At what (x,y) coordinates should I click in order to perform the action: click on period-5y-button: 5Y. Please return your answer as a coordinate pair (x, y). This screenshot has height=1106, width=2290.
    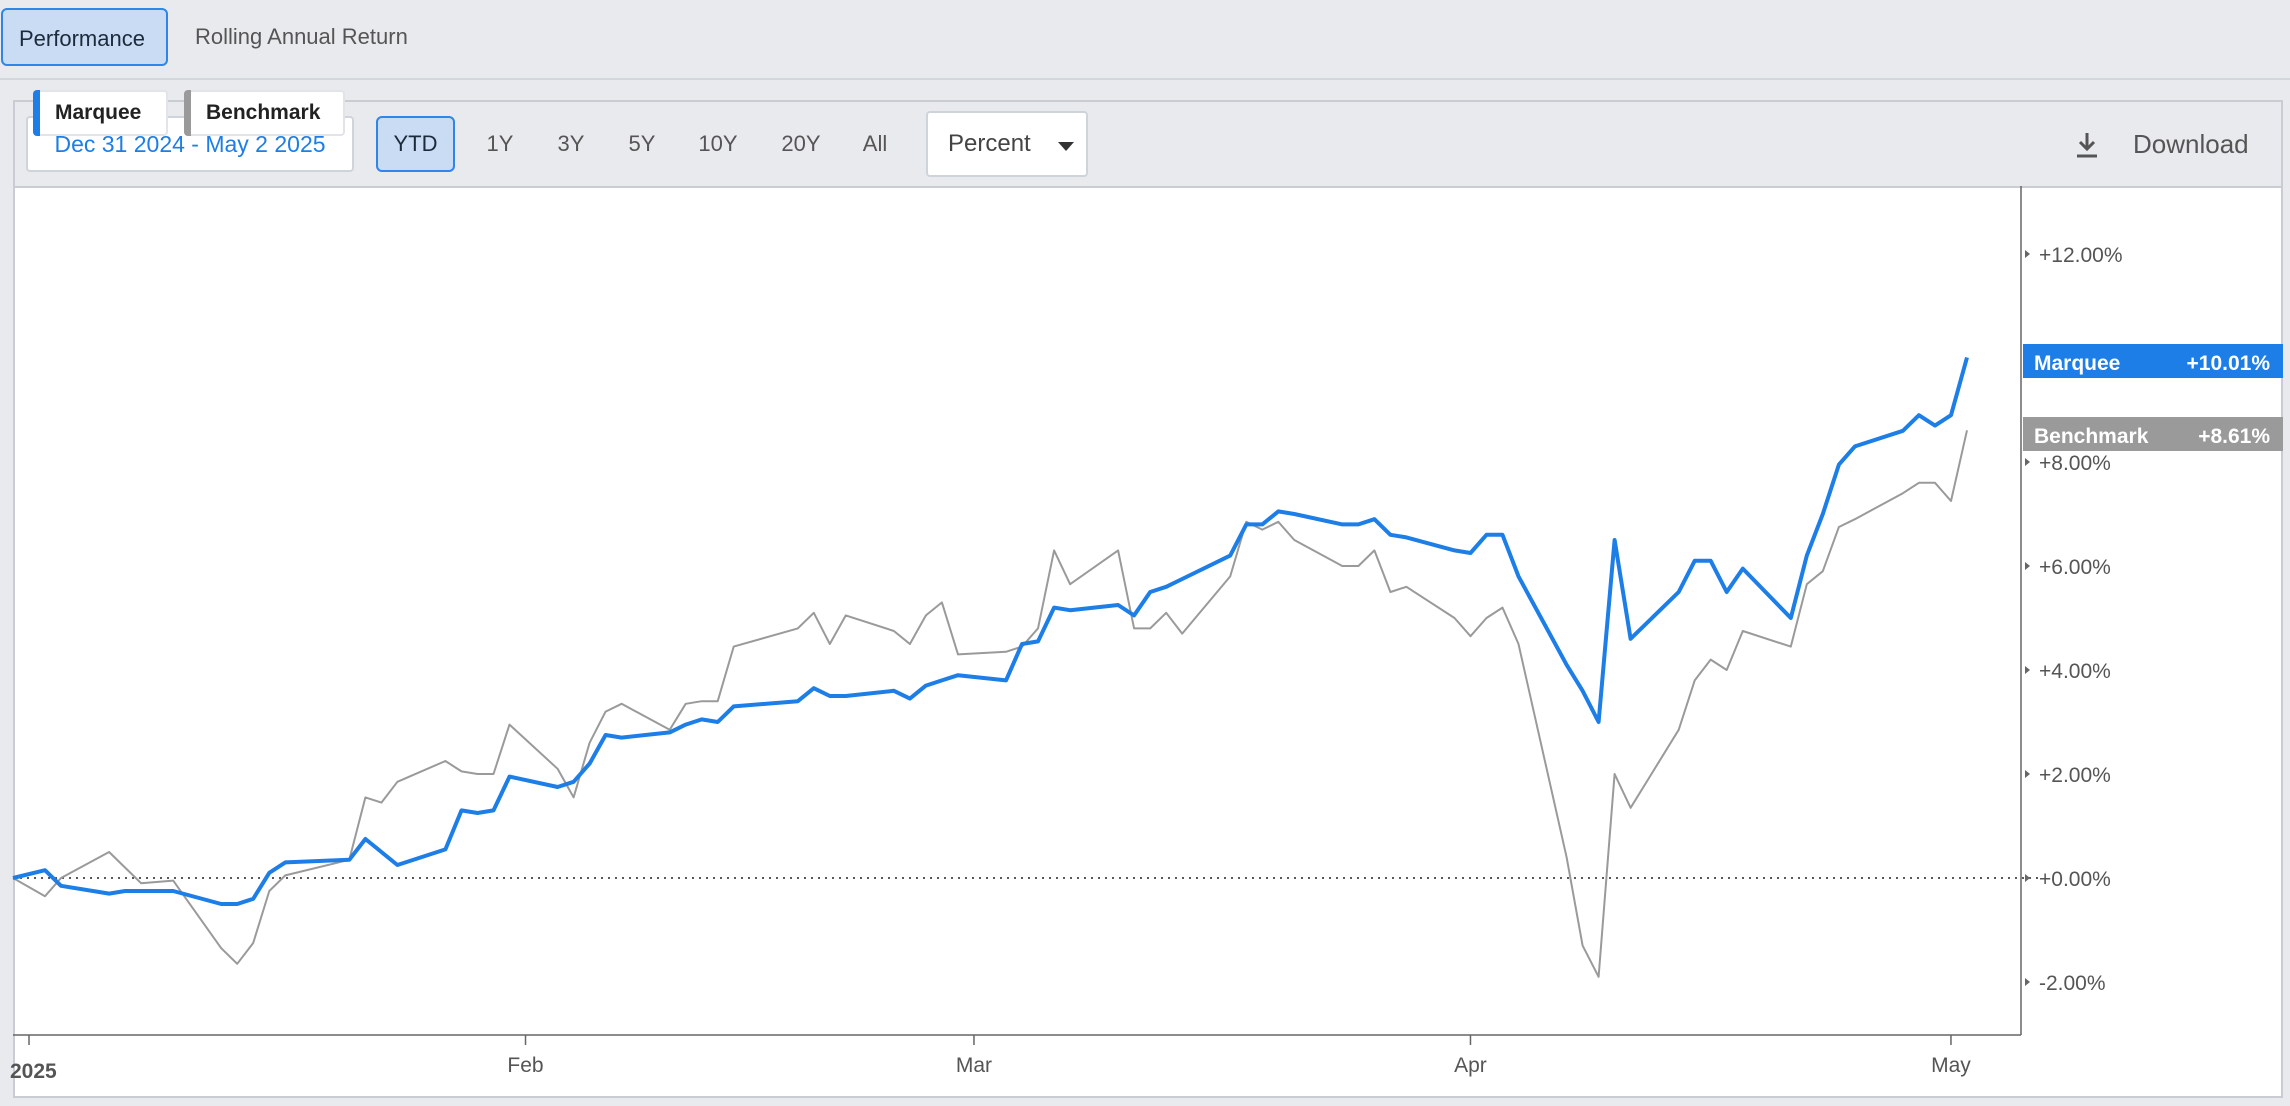
    Looking at the image, I should click on (642, 143).